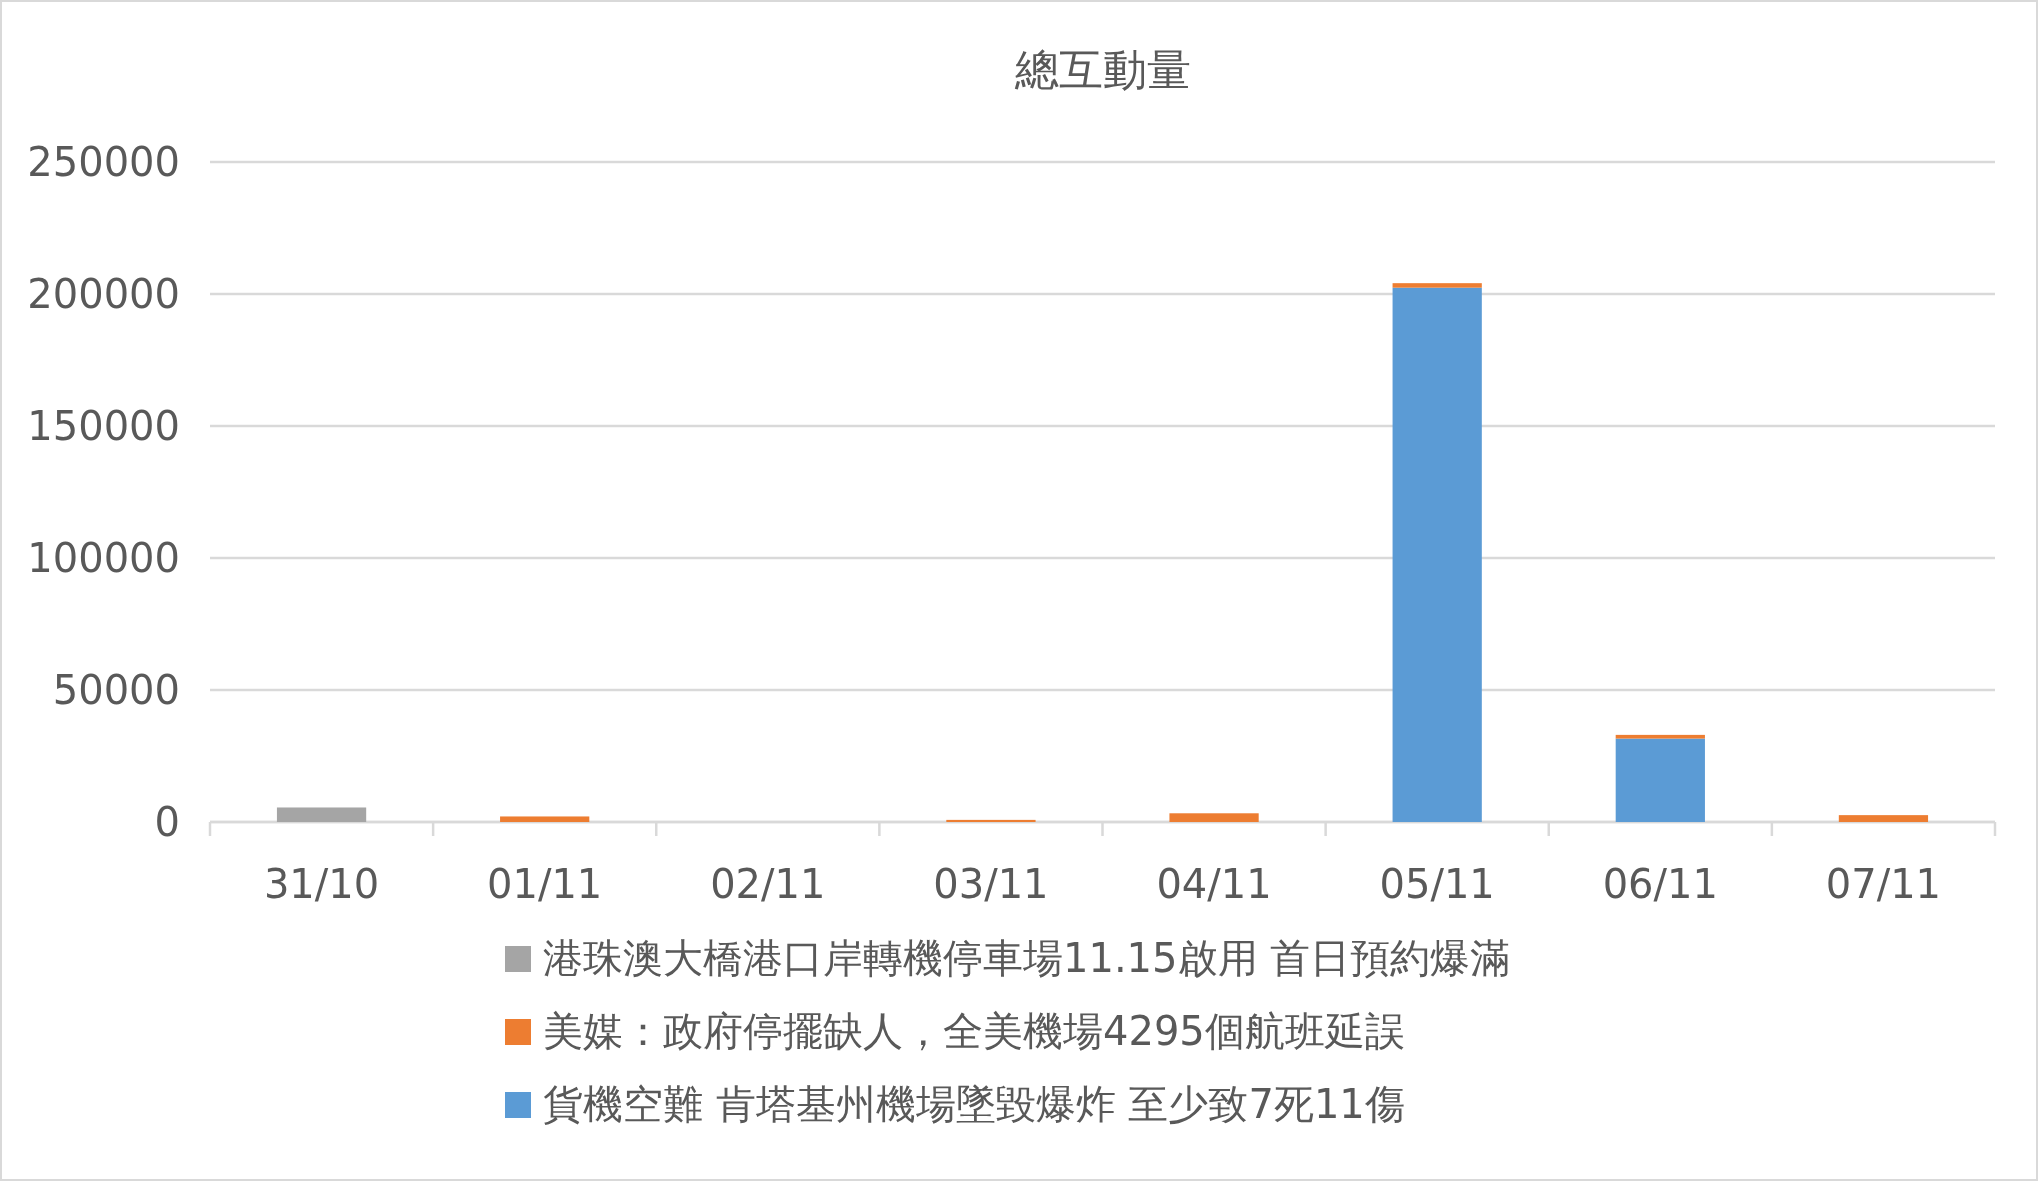  What do you see at coordinates (103, 162) in the screenshot?
I see `y-tick-label: 250000` at bounding box center [103, 162].